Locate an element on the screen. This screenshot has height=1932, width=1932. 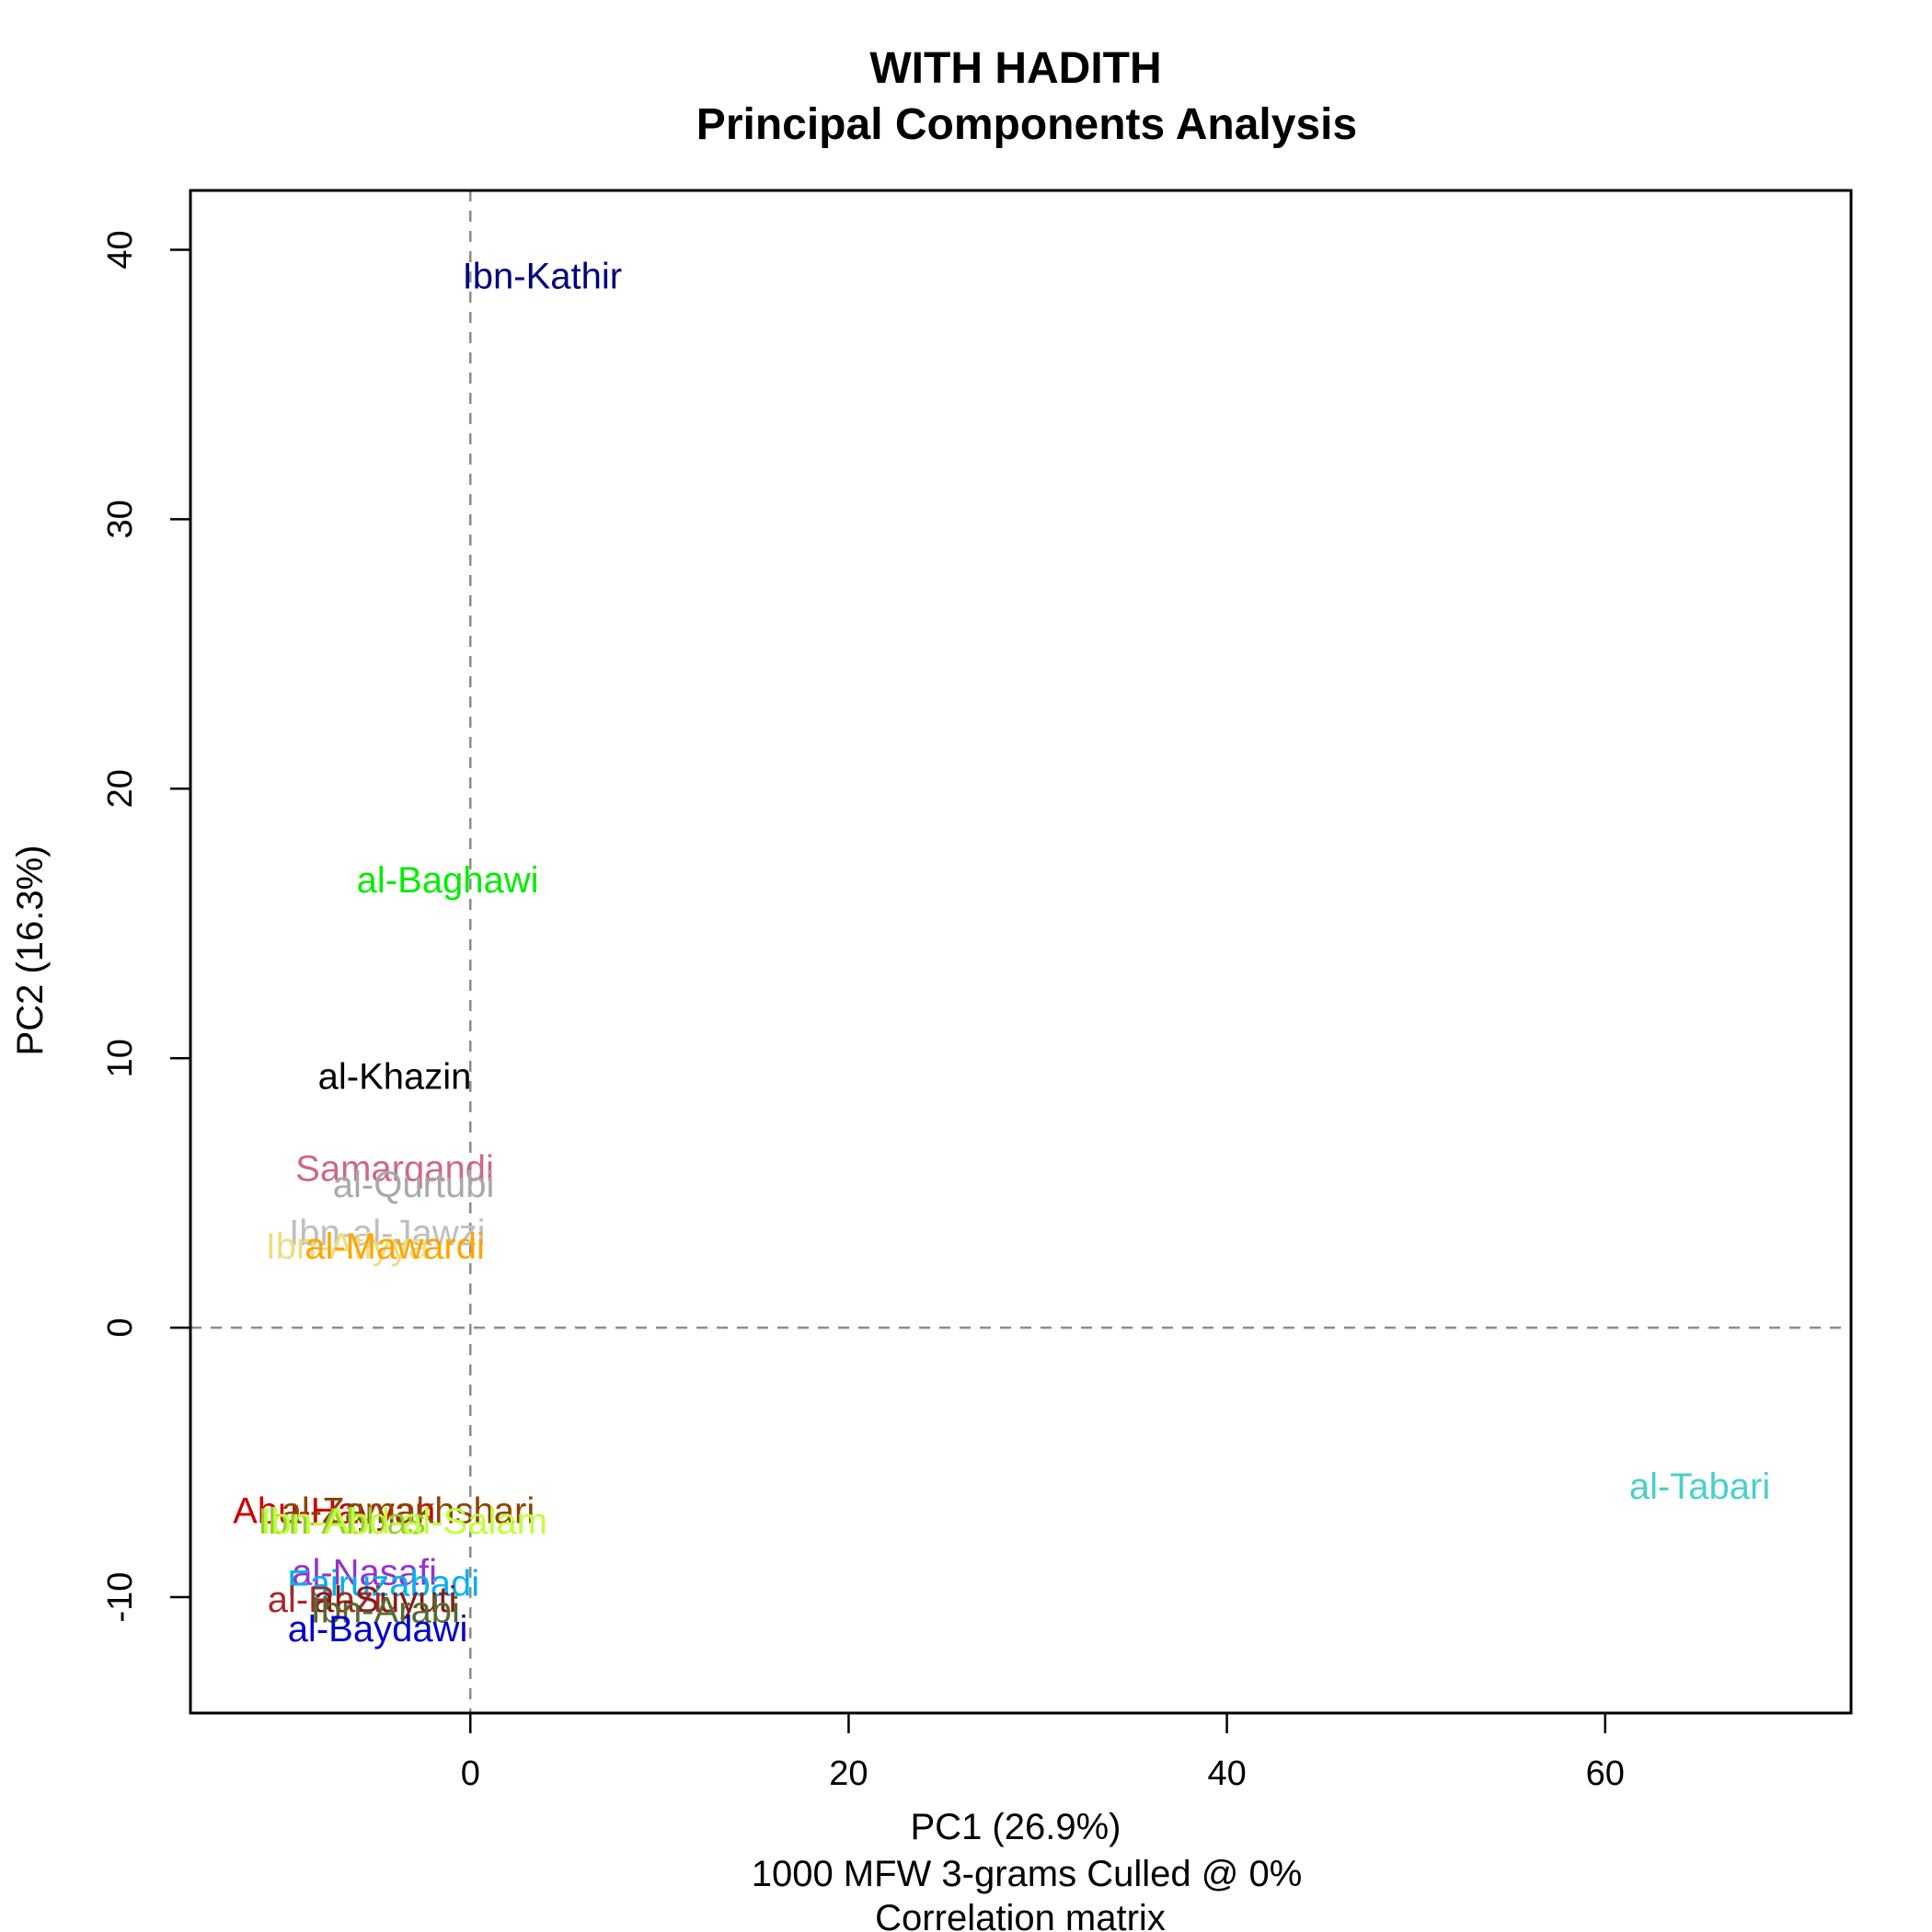
x-axis-ticks: 0 20 40 60 is located at coordinates (1043, 1753).